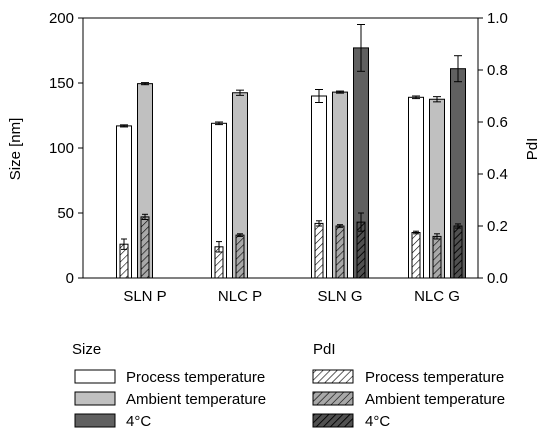 The width and height of the screenshot is (550, 437). I want to click on y-axis-left-label: Size [nm], so click(15, 149).